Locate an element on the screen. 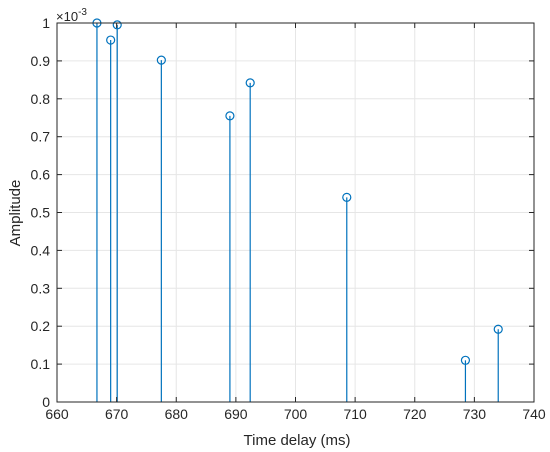 This screenshot has height=452, width=550. y-tick-label: 0.3 is located at coordinates (41, 288).